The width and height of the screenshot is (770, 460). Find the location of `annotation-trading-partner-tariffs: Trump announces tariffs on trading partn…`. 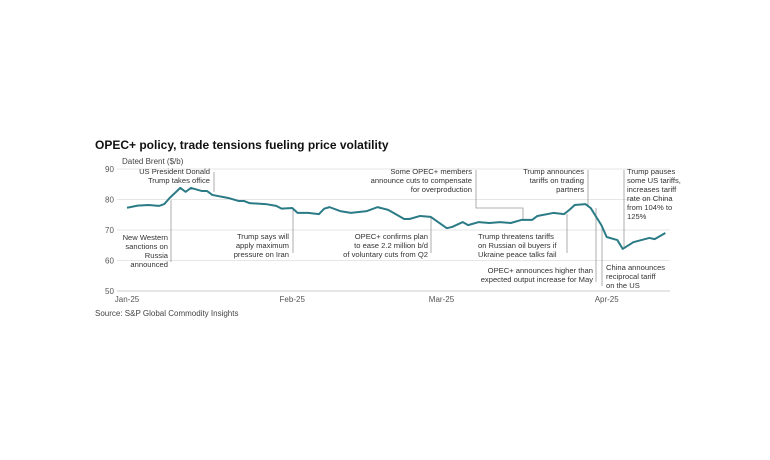

annotation-trading-partner-tariffs: Trump announces tariffs on trading partn… is located at coordinates (553, 180).